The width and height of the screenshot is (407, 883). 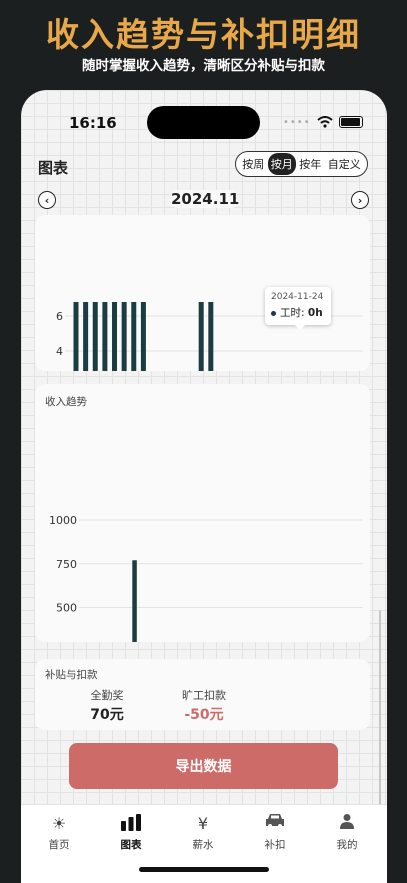 I want to click on dynamic-island, so click(x=203, y=122).